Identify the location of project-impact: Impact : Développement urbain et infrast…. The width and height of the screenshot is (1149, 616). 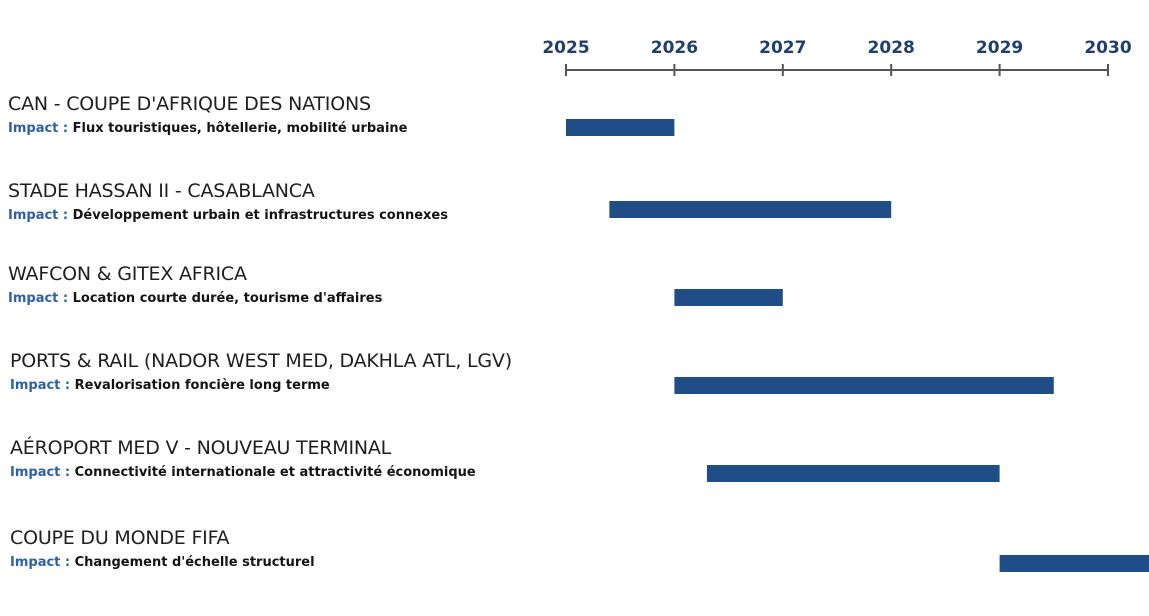
(328, 215).